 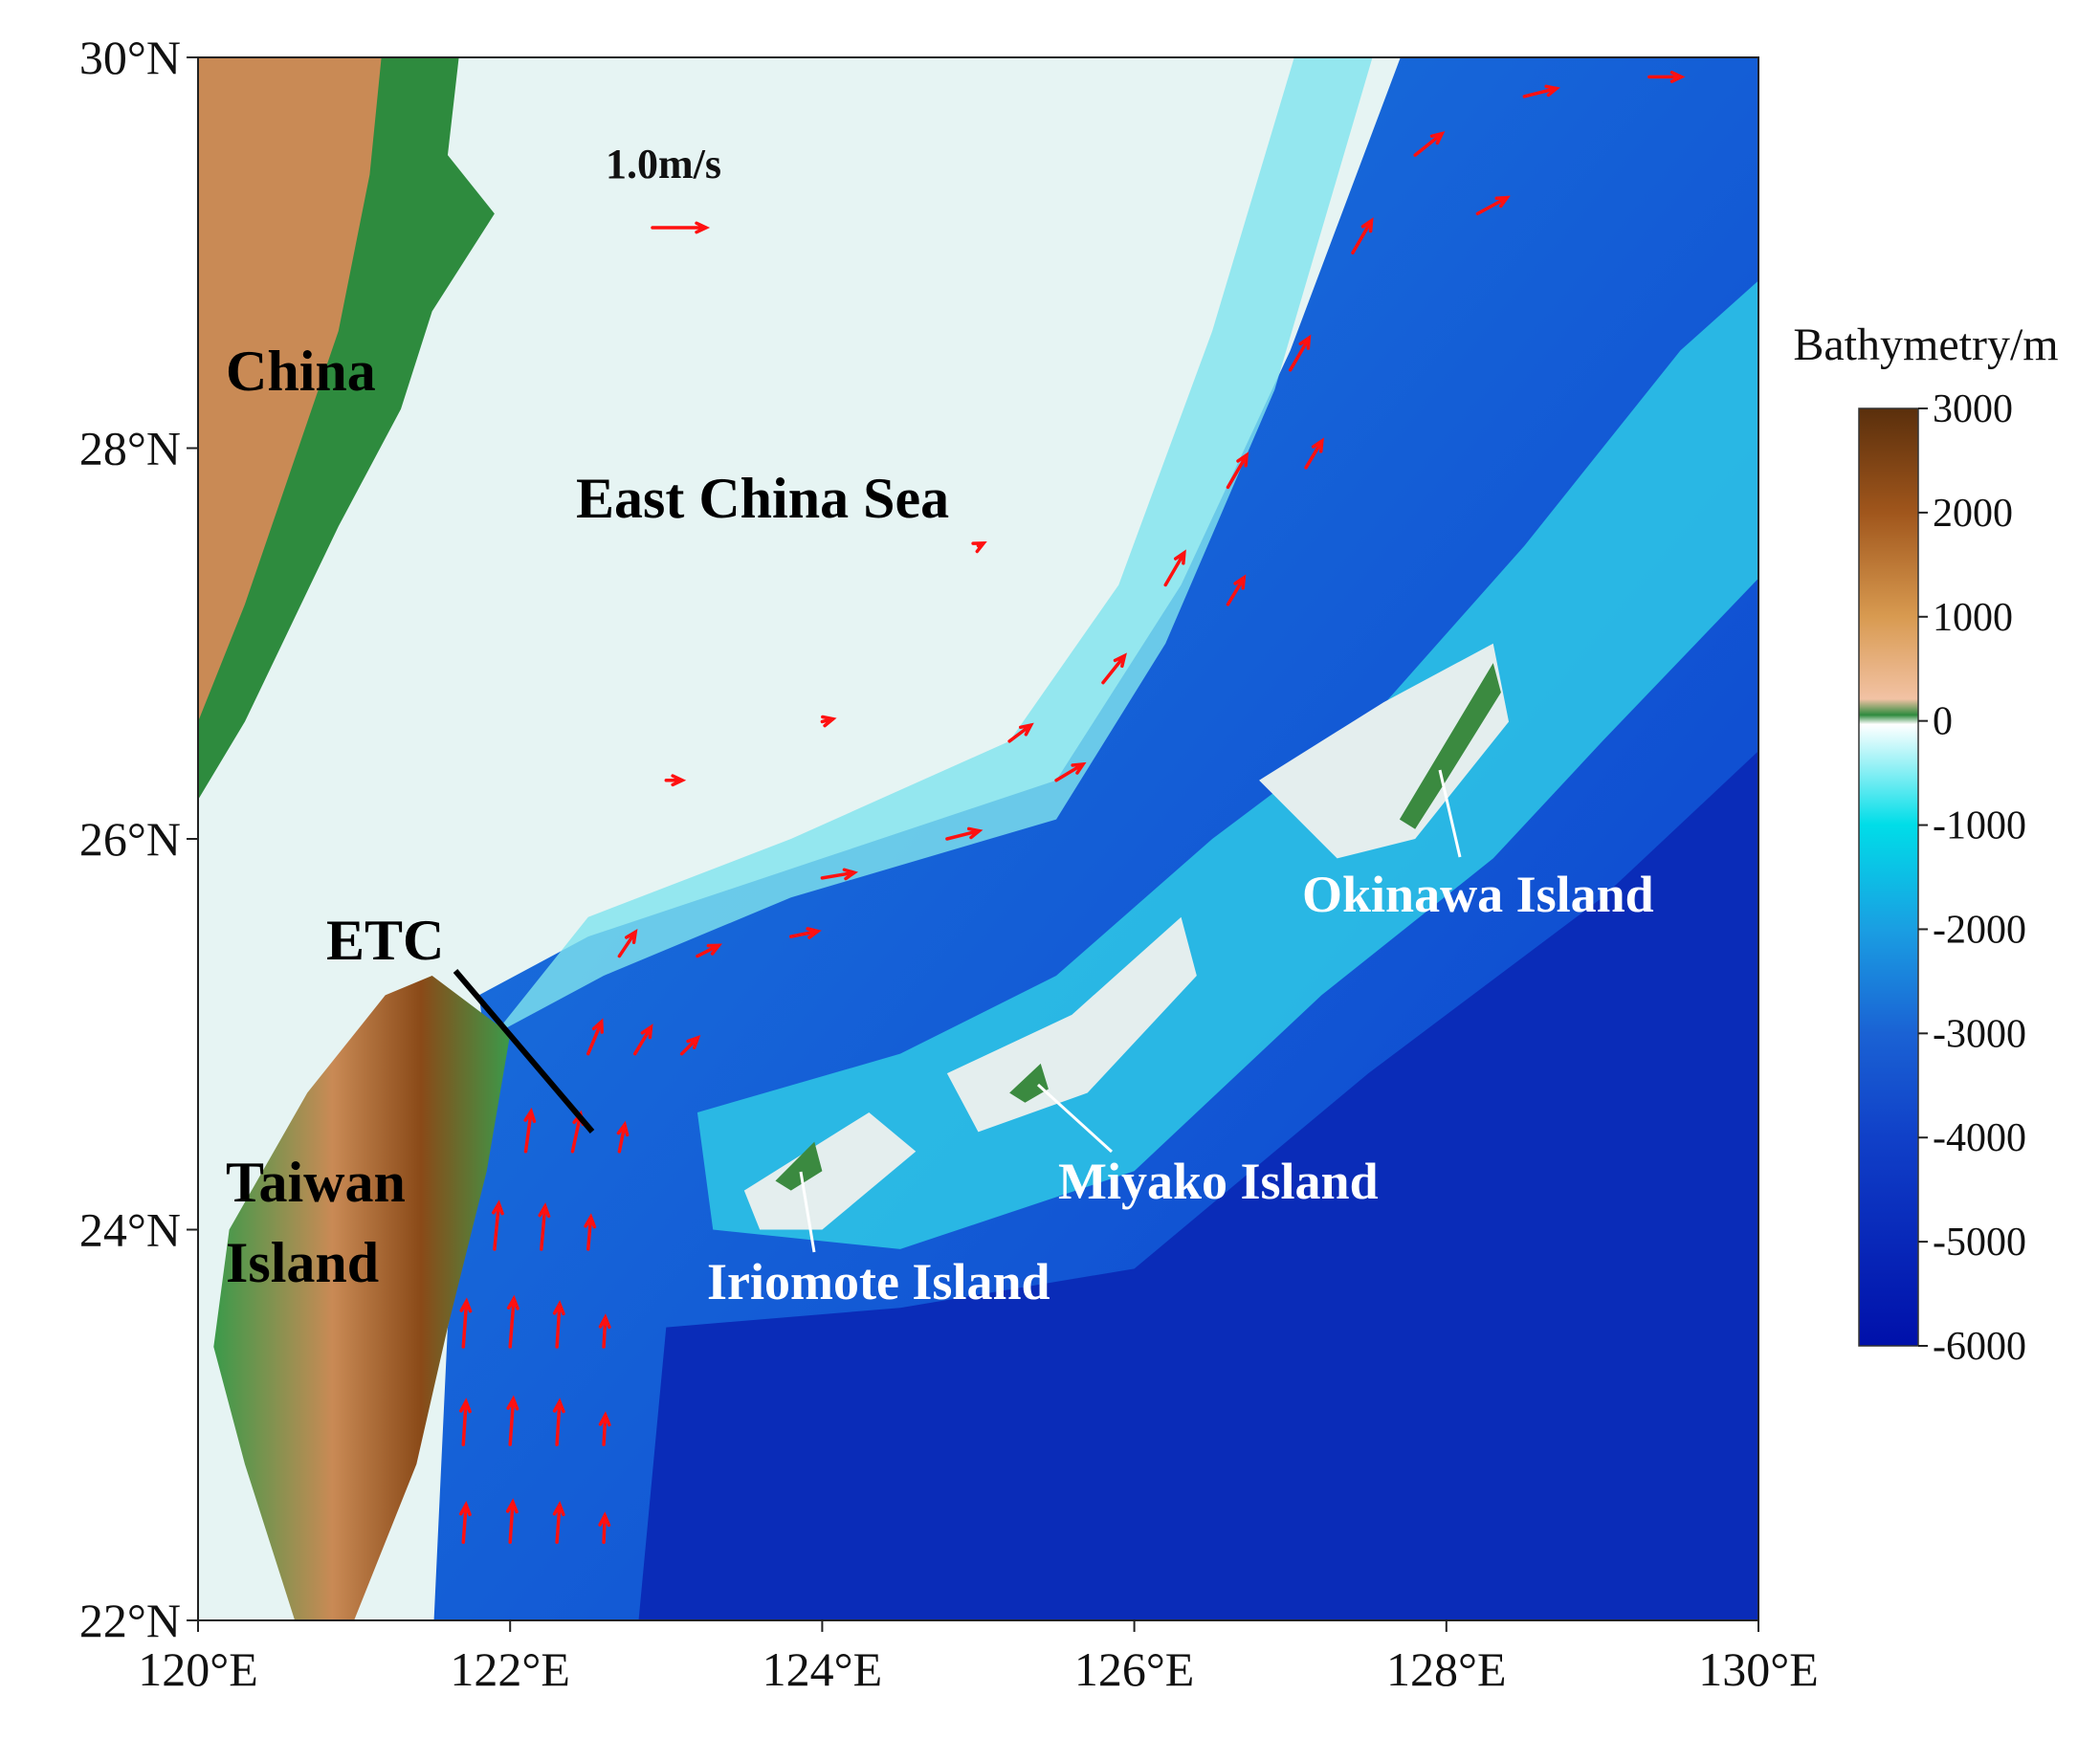 I want to click on y-tick-label: 26°N, so click(x=130, y=839).